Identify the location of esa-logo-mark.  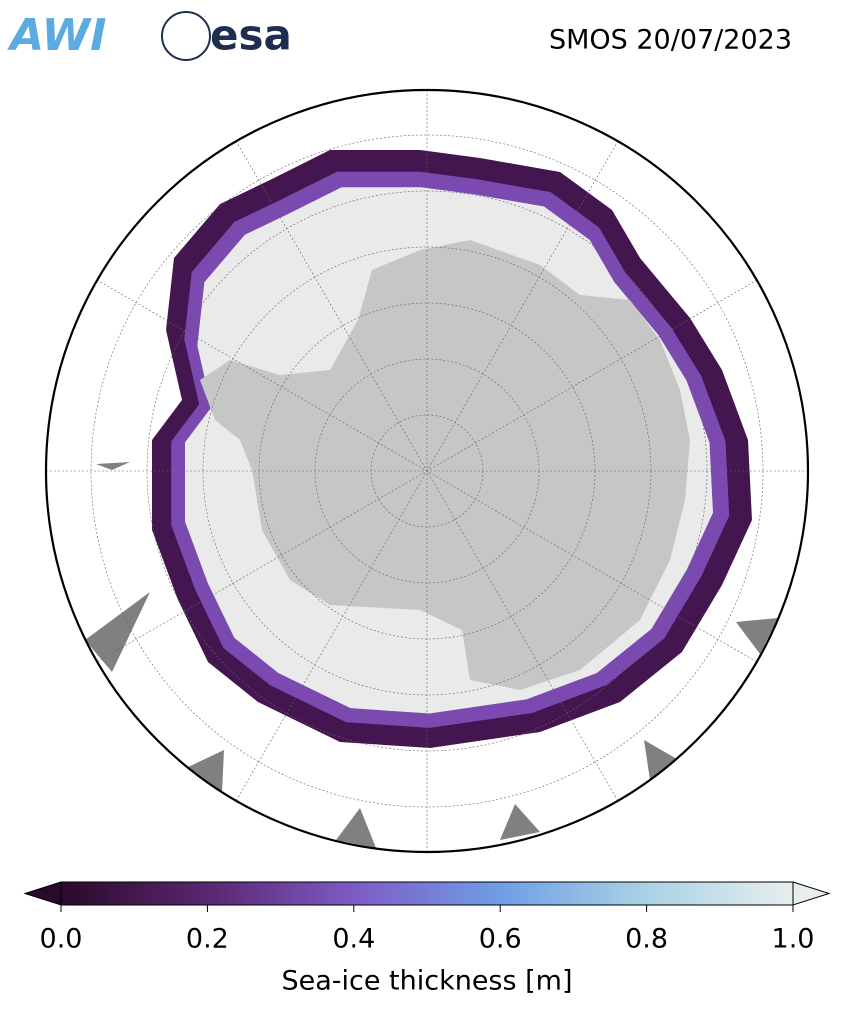
(186, 36).